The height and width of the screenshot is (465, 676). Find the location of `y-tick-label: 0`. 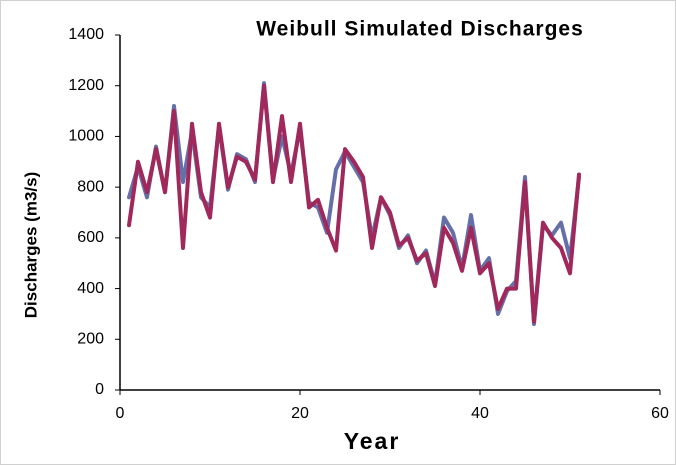

y-tick-label: 0 is located at coordinates (99, 389).